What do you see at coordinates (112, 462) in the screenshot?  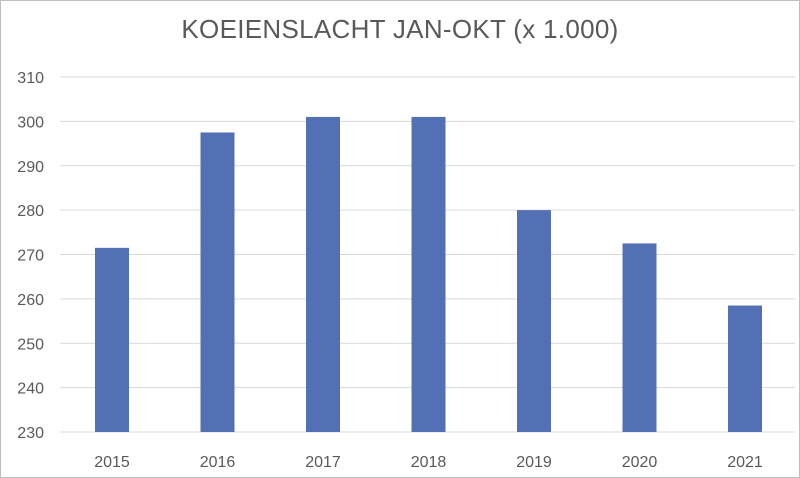 I see `x-tick-label: 2015` at bounding box center [112, 462].